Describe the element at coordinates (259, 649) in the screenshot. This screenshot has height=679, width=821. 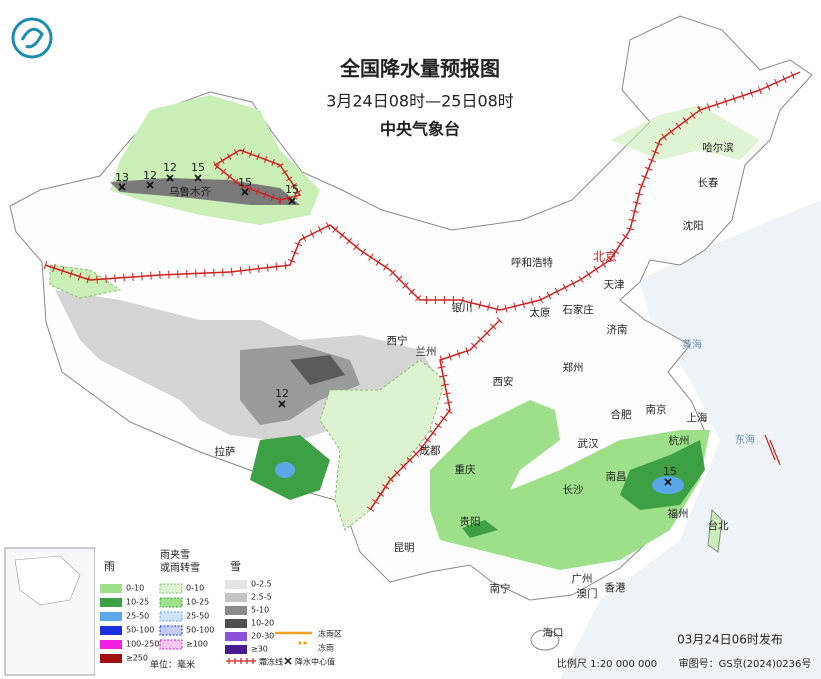
I see `legend-label: ≥30` at that location.